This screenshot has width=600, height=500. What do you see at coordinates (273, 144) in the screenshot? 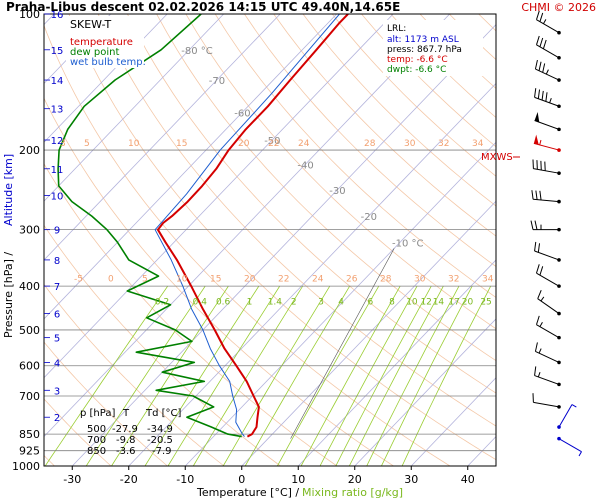
I see `adiabat-label: 22` at bounding box center [273, 144].